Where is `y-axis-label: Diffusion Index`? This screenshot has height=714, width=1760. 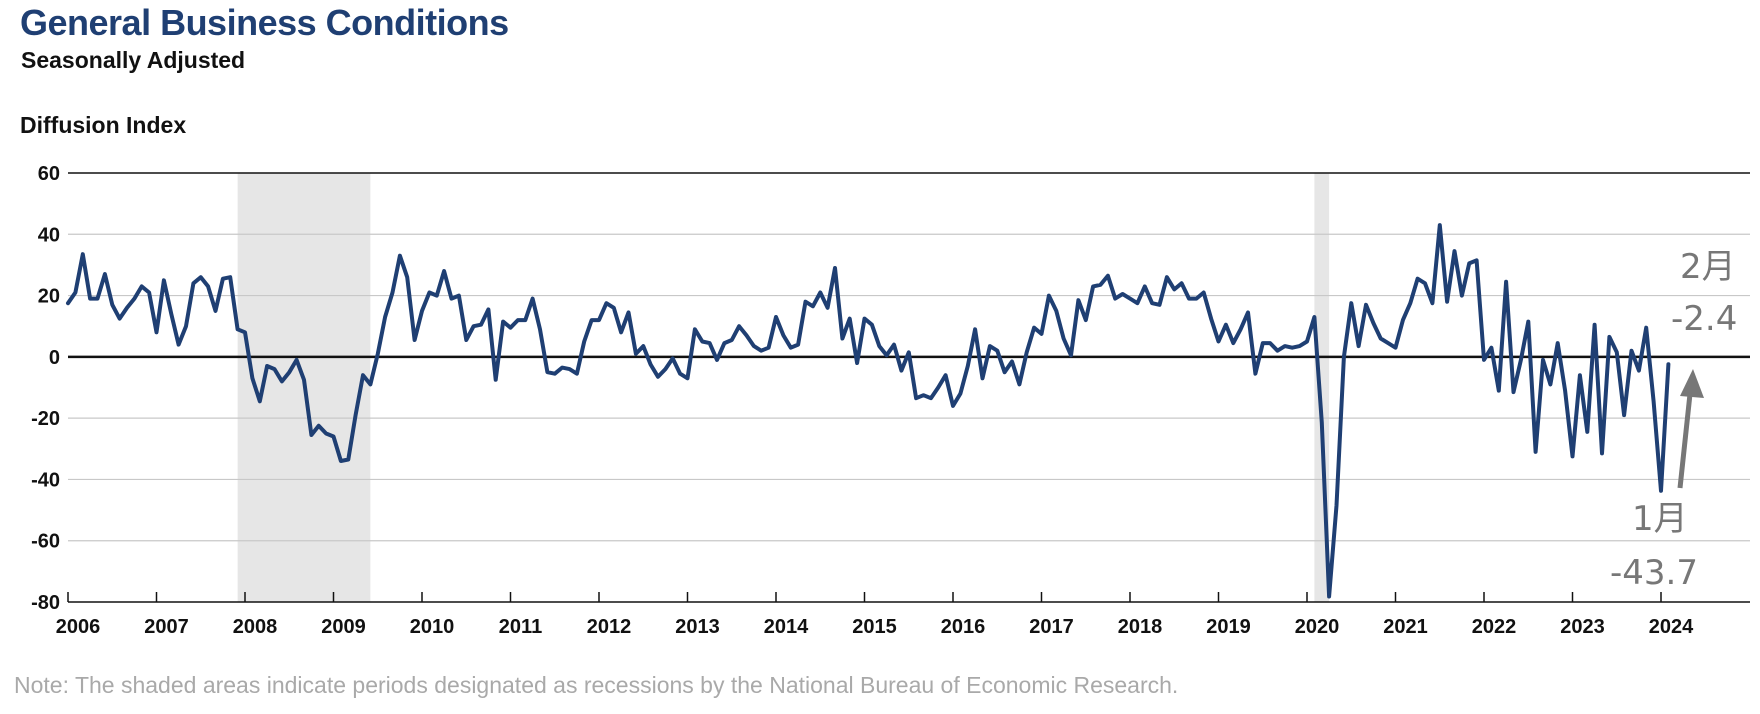
y-axis-label: Diffusion Index is located at coordinates (103, 125).